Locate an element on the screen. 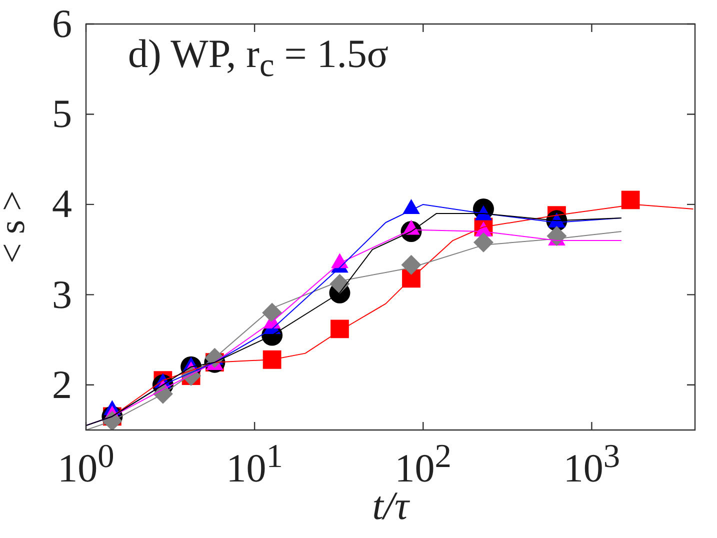 This screenshot has height=538, width=717. y-tick-label: 4 is located at coordinates (62, 203).